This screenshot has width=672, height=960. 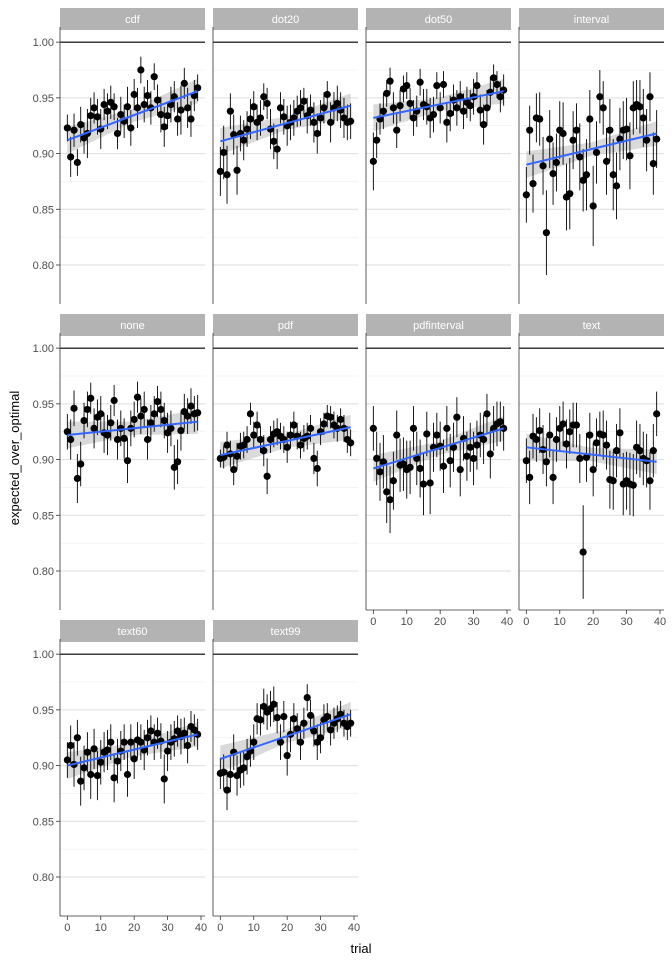 What do you see at coordinates (43, 767) in the screenshot?
I see `y-tick-label: 0.90` at bounding box center [43, 767].